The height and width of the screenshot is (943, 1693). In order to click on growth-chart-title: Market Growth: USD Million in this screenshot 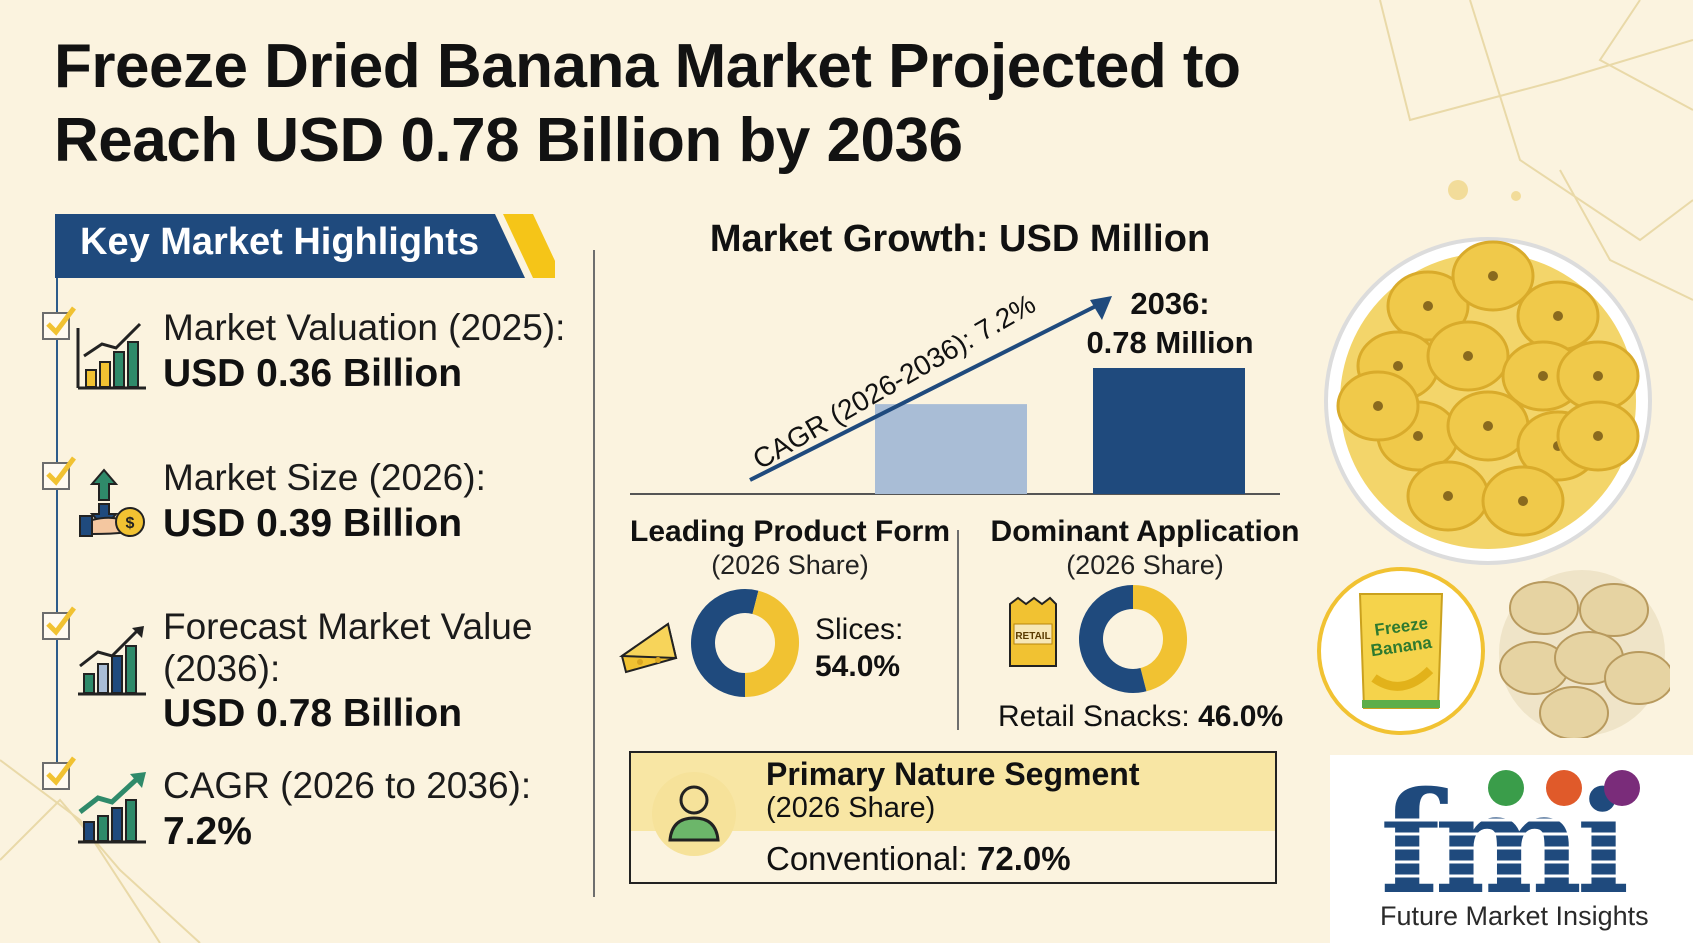, I will do `click(960, 239)`.